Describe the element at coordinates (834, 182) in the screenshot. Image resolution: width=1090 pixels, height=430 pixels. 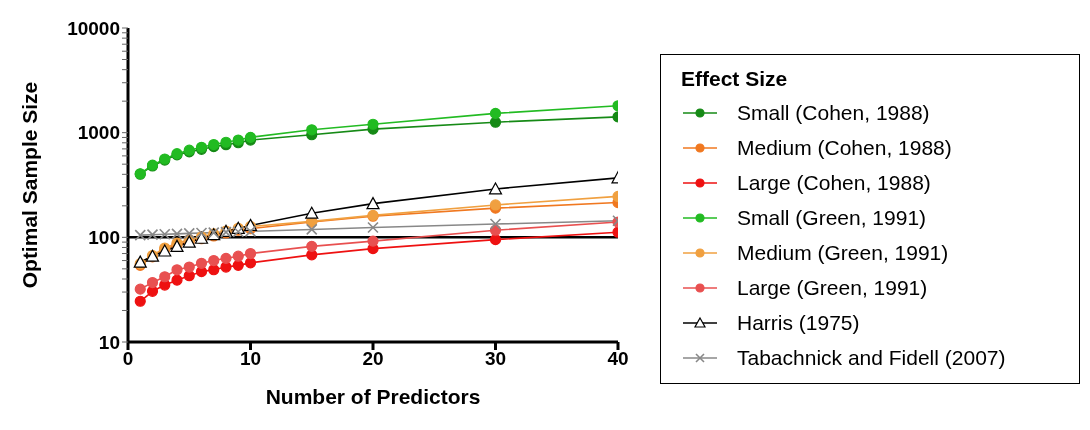
I see `legend-label: Large (Cohen, 1988)` at that location.